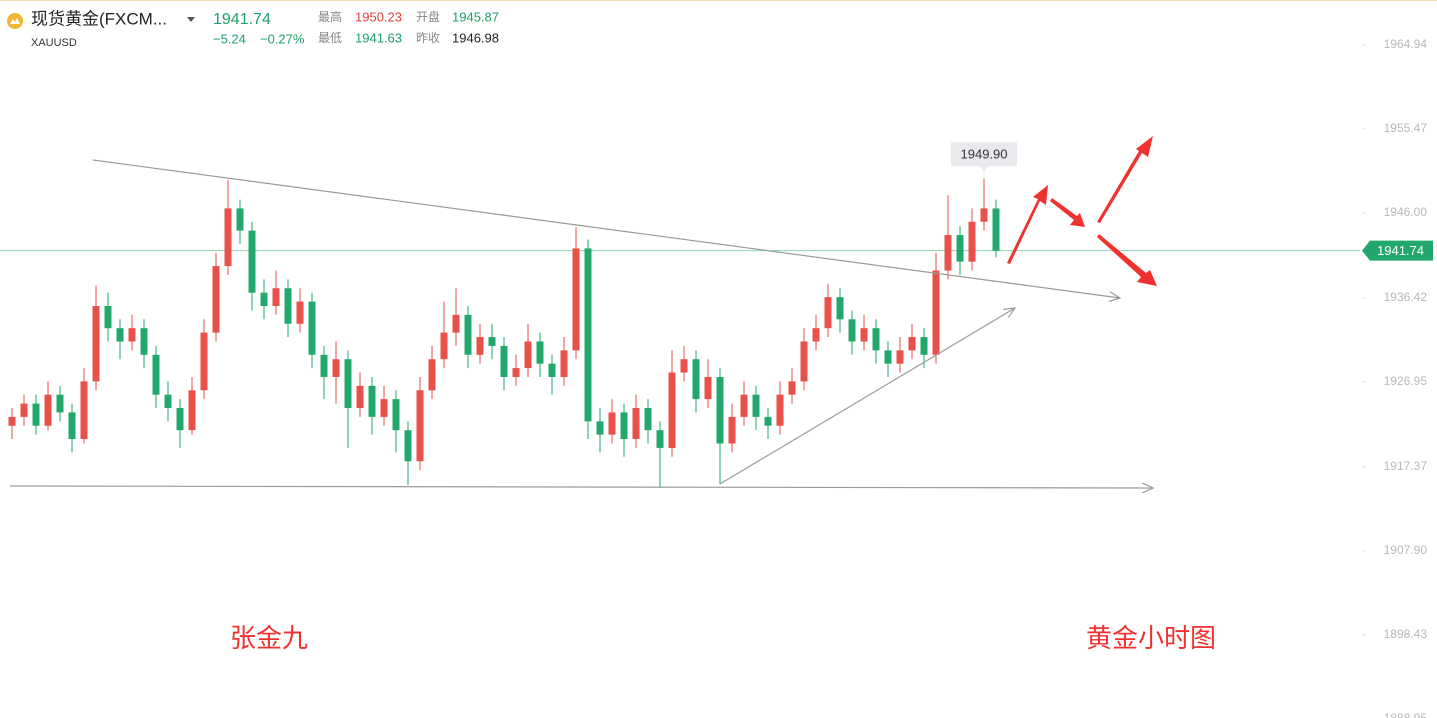 The image size is (1437, 718). What do you see at coordinates (330, 38) in the screenshot?
I see `stat-label: 最低` at bounding box center [330, 38].